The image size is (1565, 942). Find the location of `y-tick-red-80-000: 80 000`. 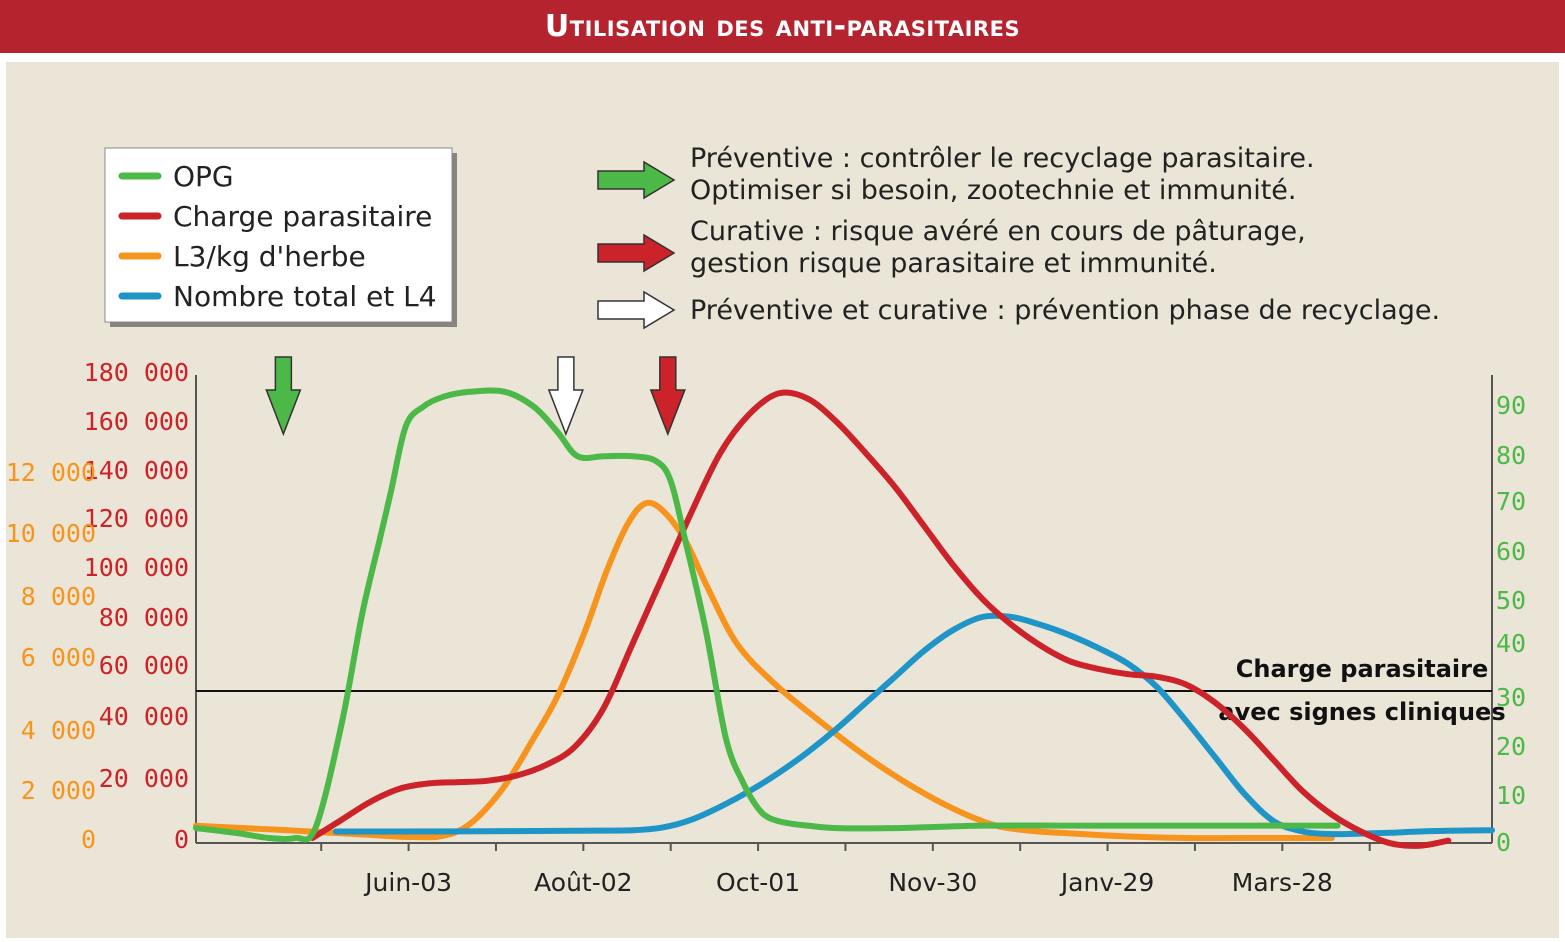

y-tick-red-80-000: 80 000 is located at coordinates (144, 617).